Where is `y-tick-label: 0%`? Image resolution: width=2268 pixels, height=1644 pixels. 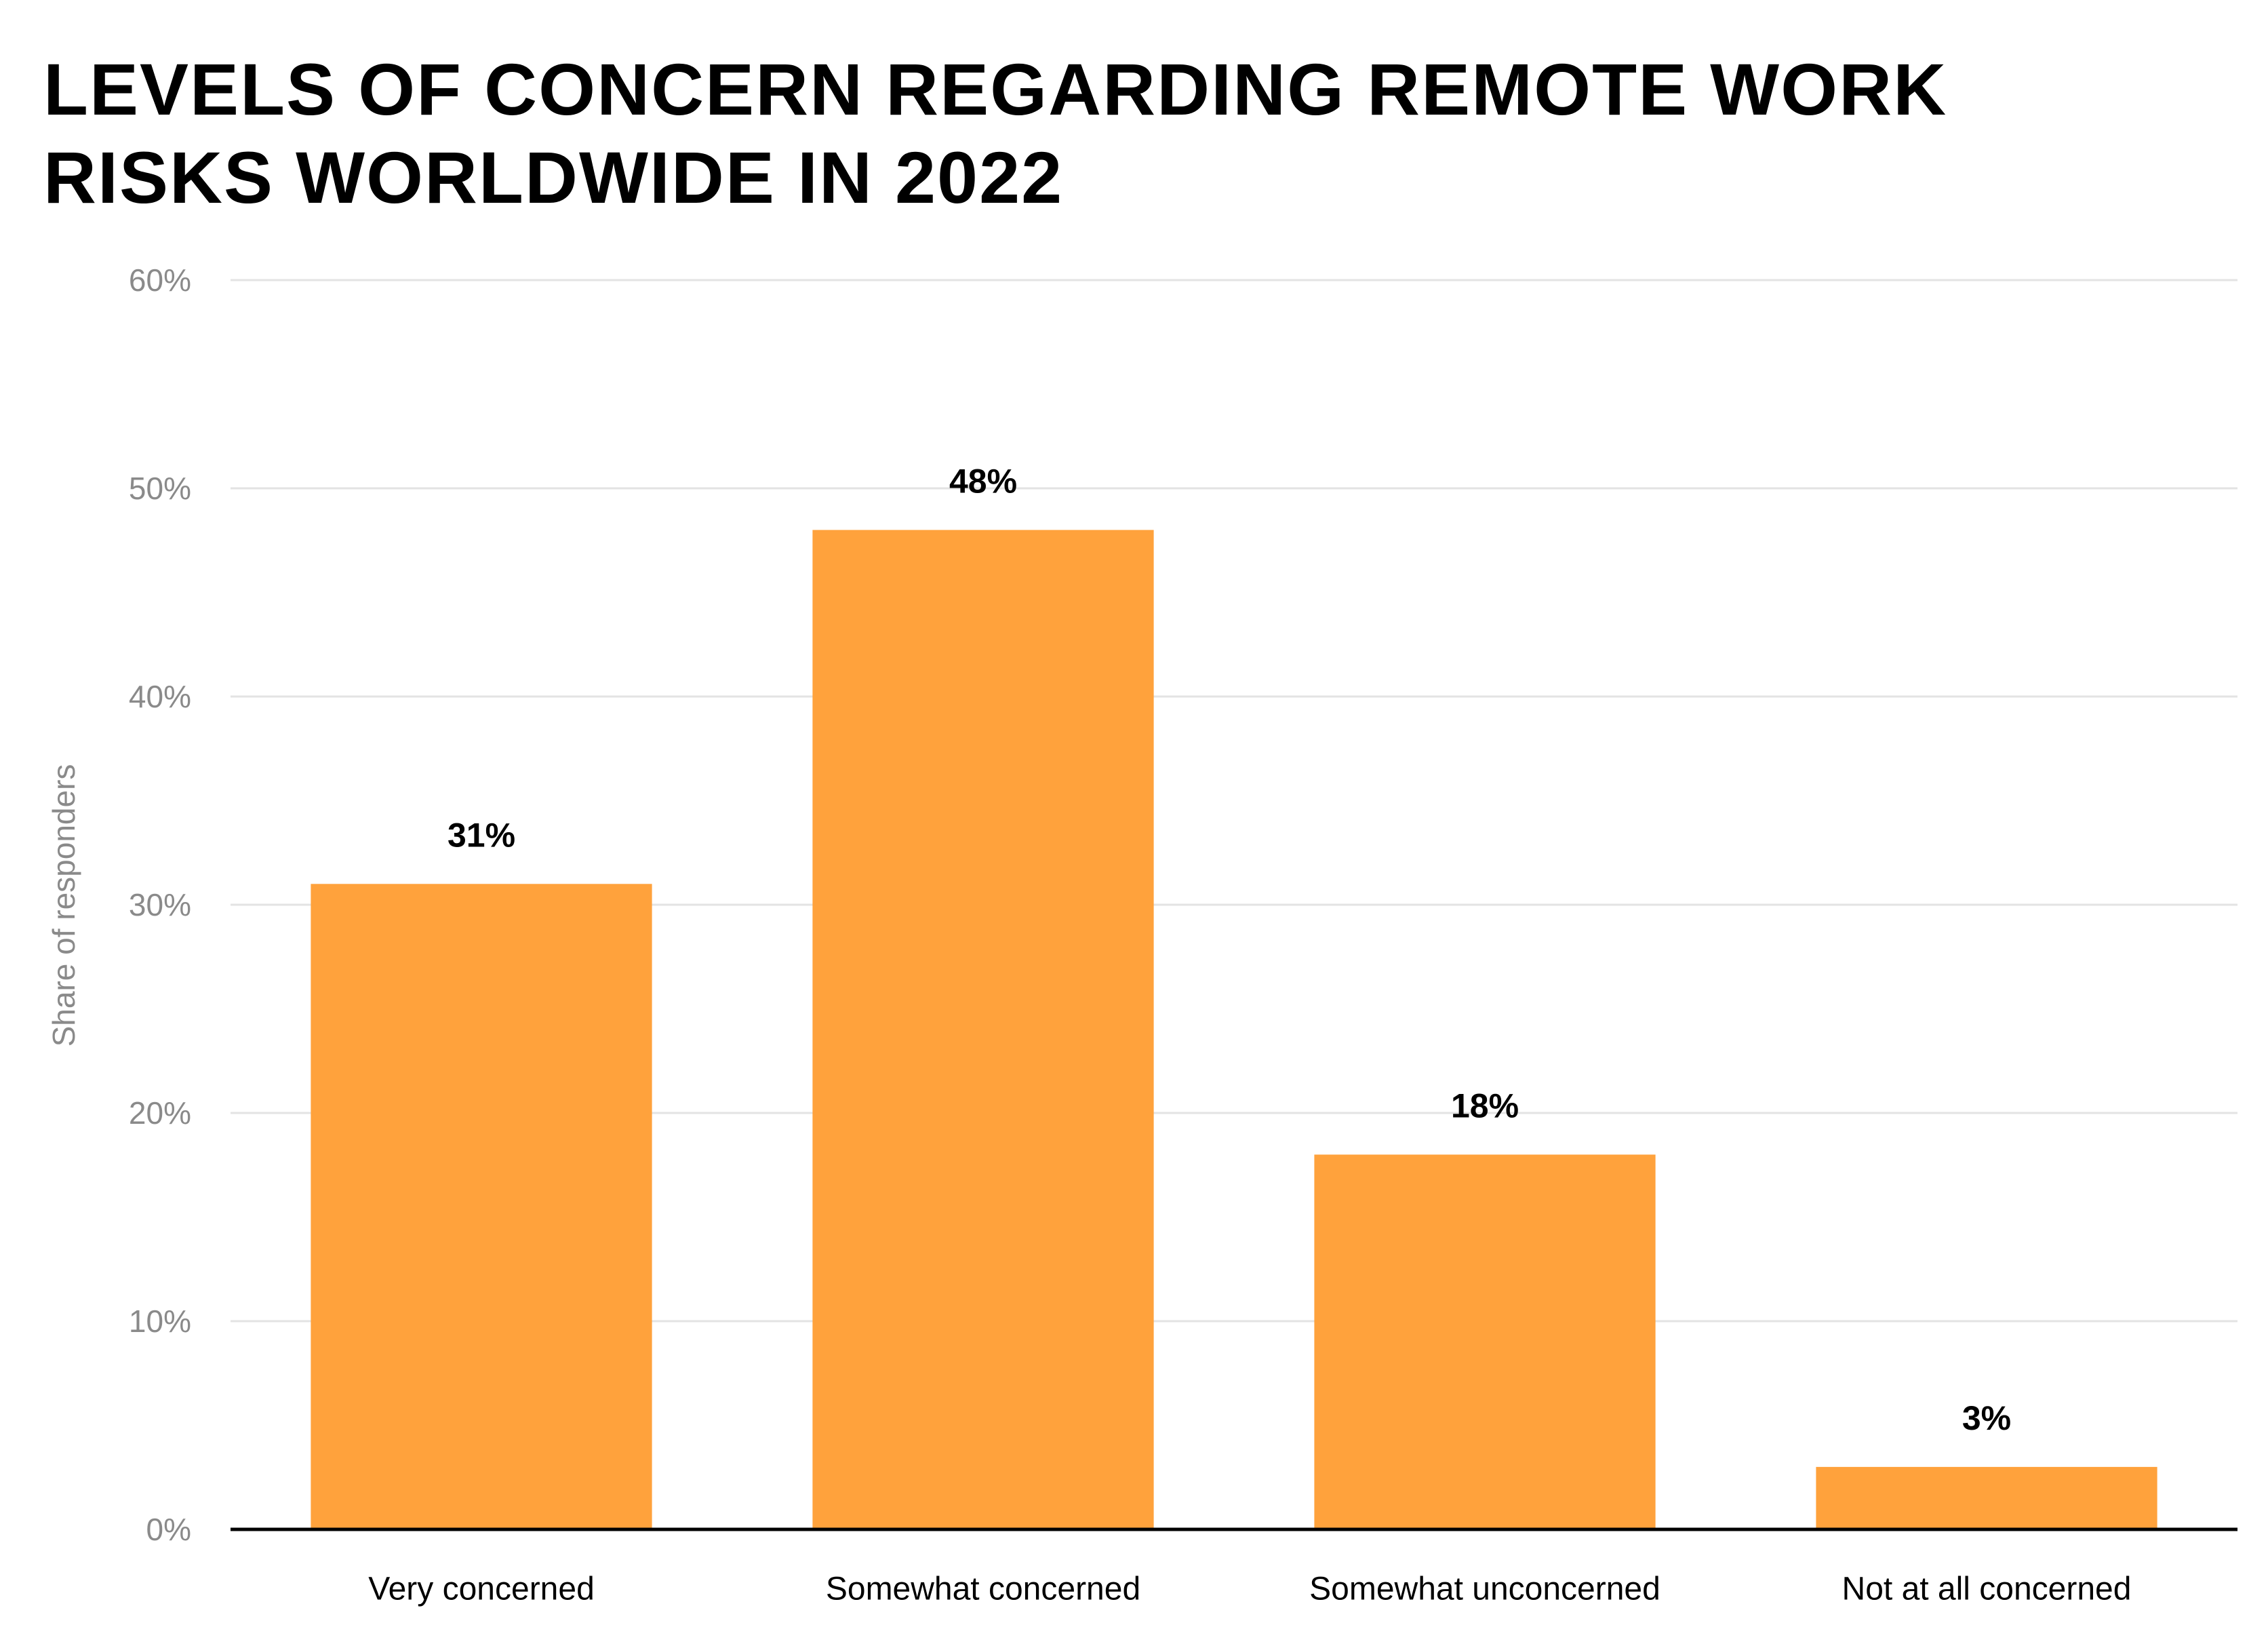 y-tick-label: 0% is located at coordinates (169, 1529).